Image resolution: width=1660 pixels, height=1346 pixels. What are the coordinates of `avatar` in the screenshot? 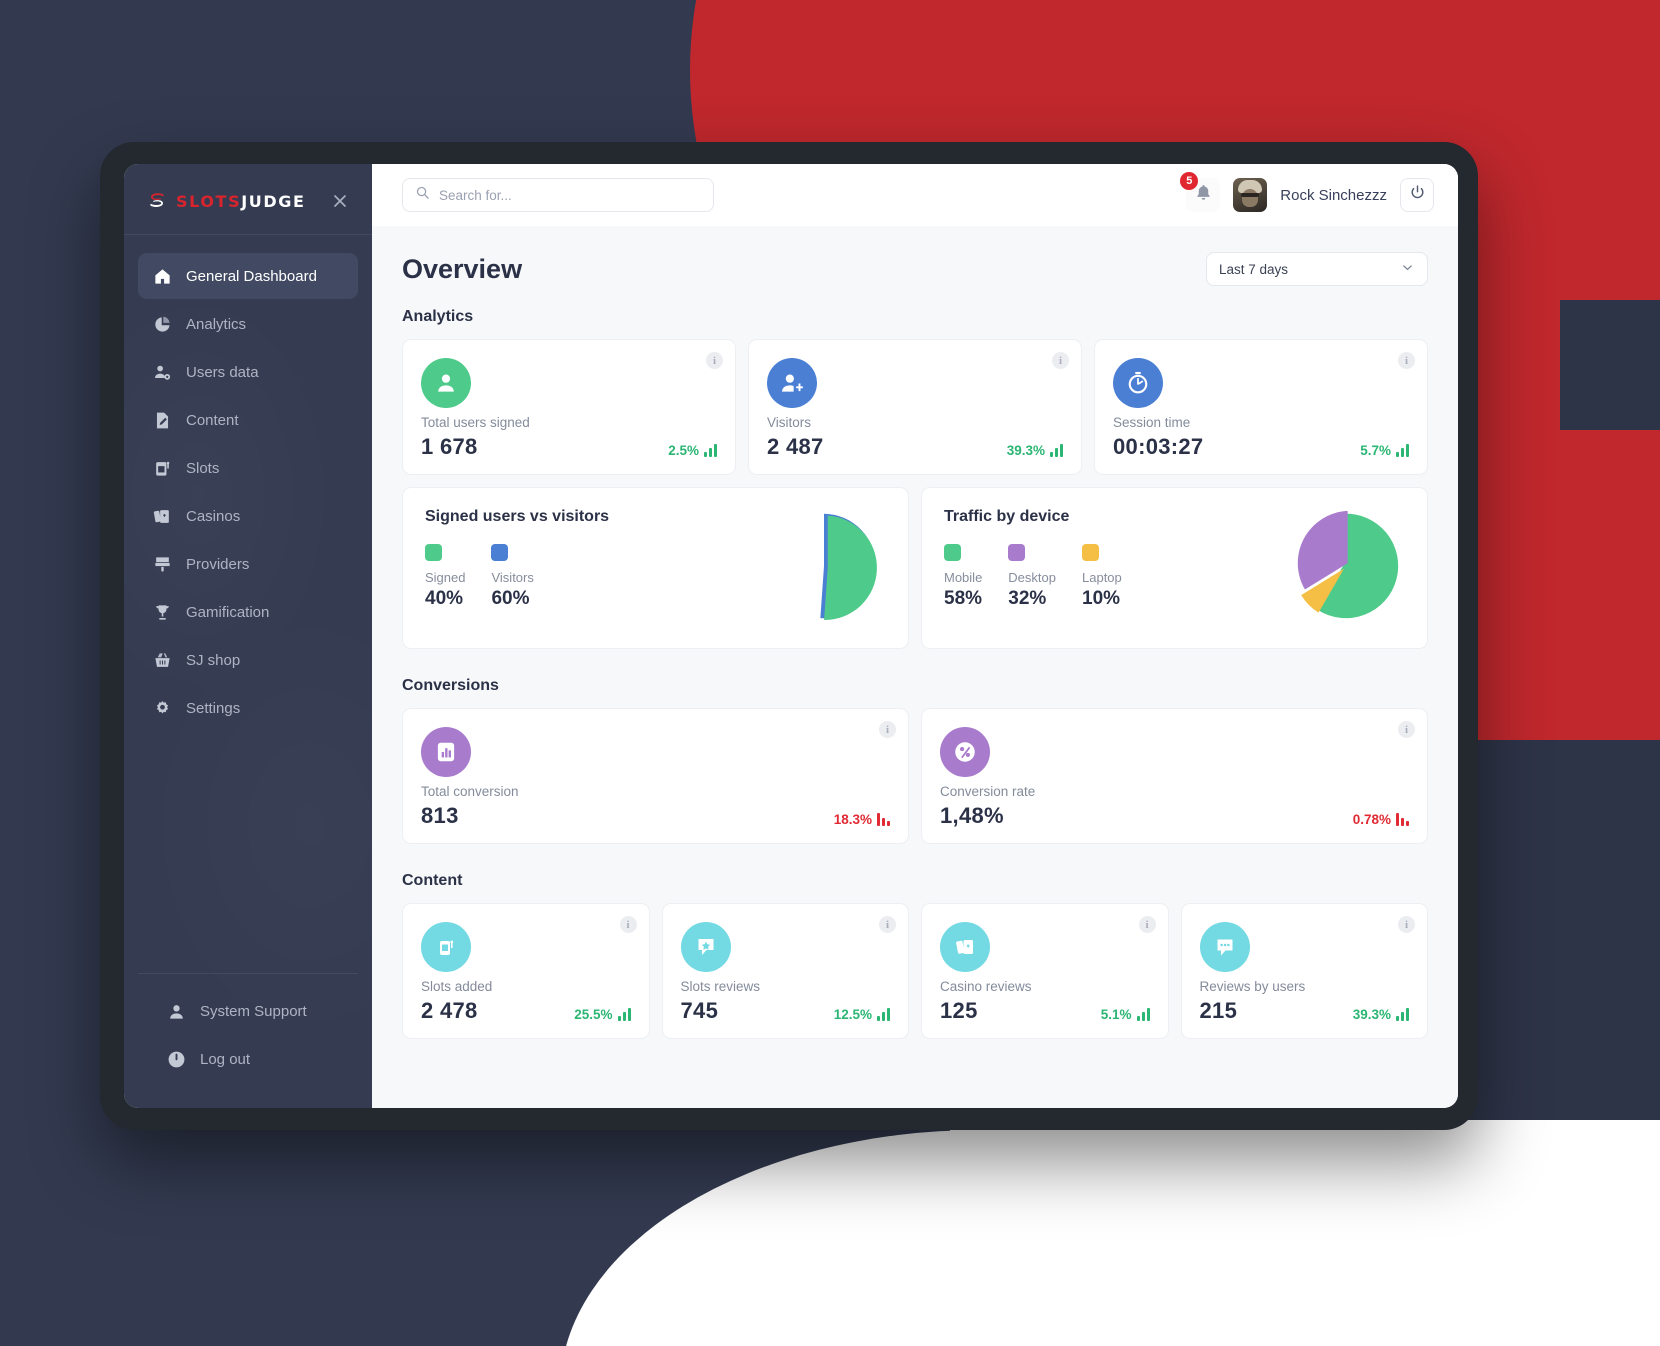 It's located at (1250, 195).